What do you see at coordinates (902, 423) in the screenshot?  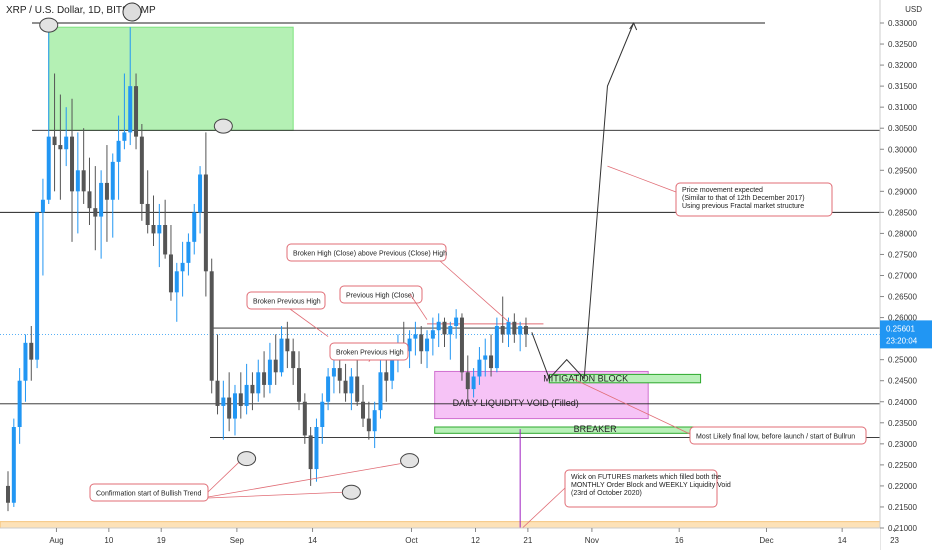 I see `y-tick-label: 0.23500` at bounding box center [902, 423].